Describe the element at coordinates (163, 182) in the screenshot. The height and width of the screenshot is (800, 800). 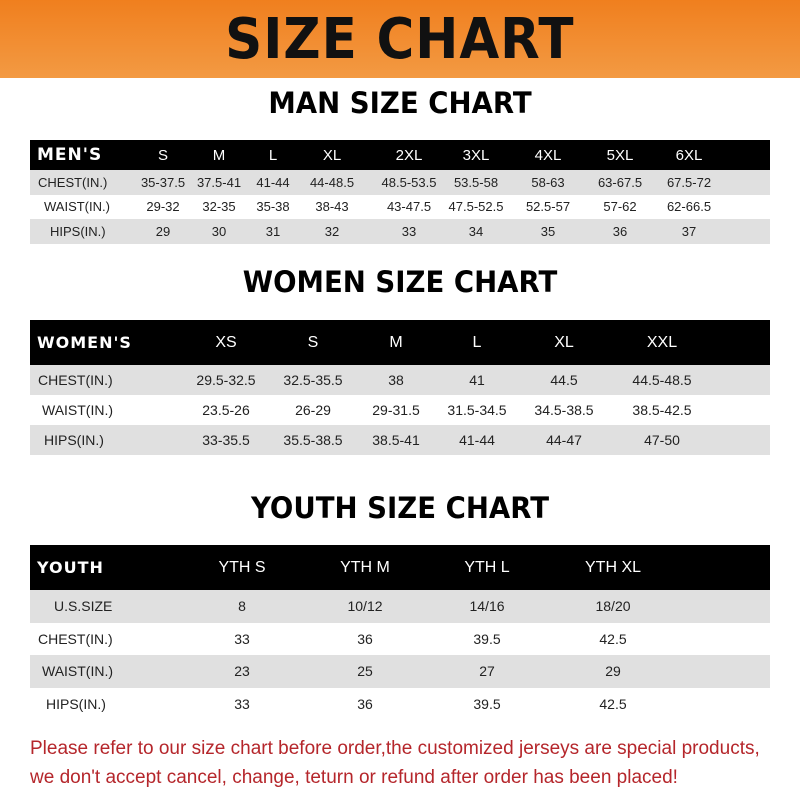
I see `table-cell: 35-37.5` at that location.